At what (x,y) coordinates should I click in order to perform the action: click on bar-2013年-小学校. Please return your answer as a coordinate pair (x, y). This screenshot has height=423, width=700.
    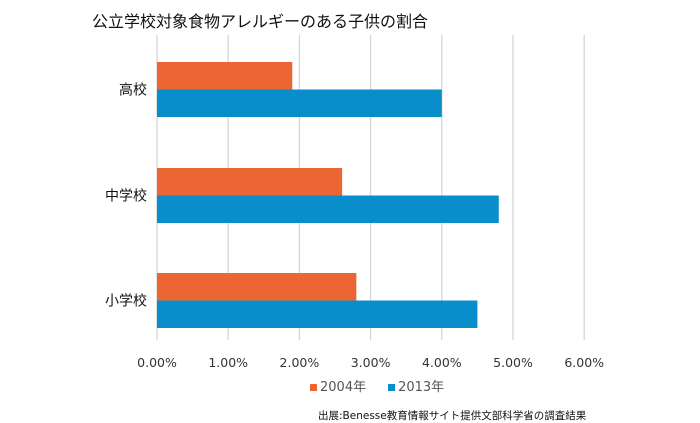
    Looking at the image, I should click on (317, 314).